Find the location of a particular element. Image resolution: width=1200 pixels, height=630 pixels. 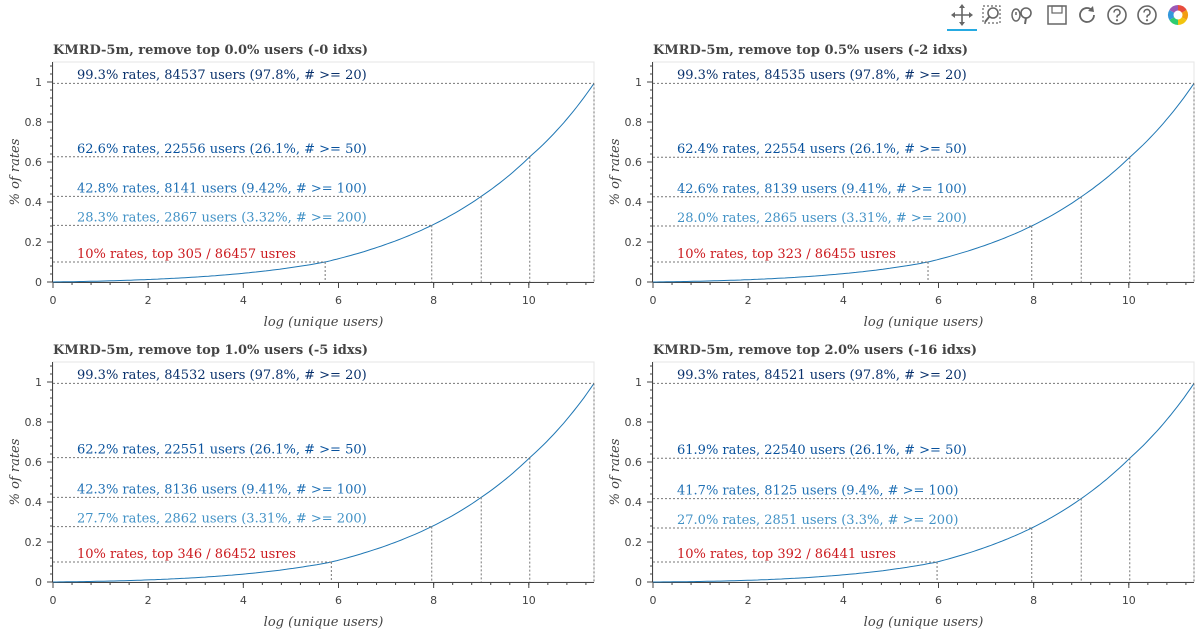

pan-icon is located at coordinates (962, 15).